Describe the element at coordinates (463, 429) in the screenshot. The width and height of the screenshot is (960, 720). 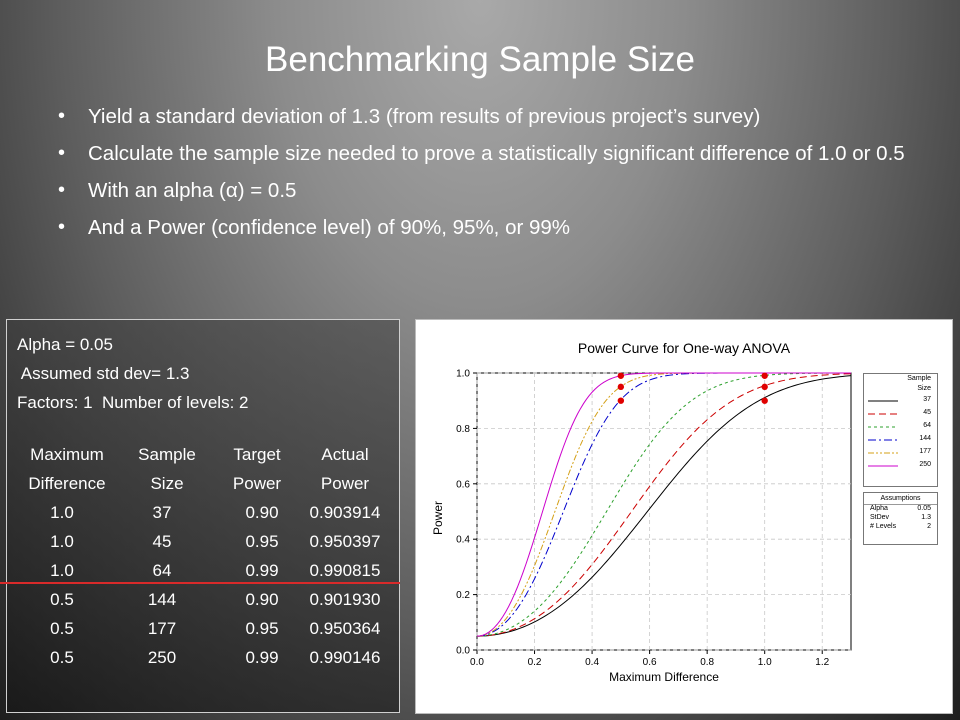
I see `y-tick-label: 0.8` at that location.